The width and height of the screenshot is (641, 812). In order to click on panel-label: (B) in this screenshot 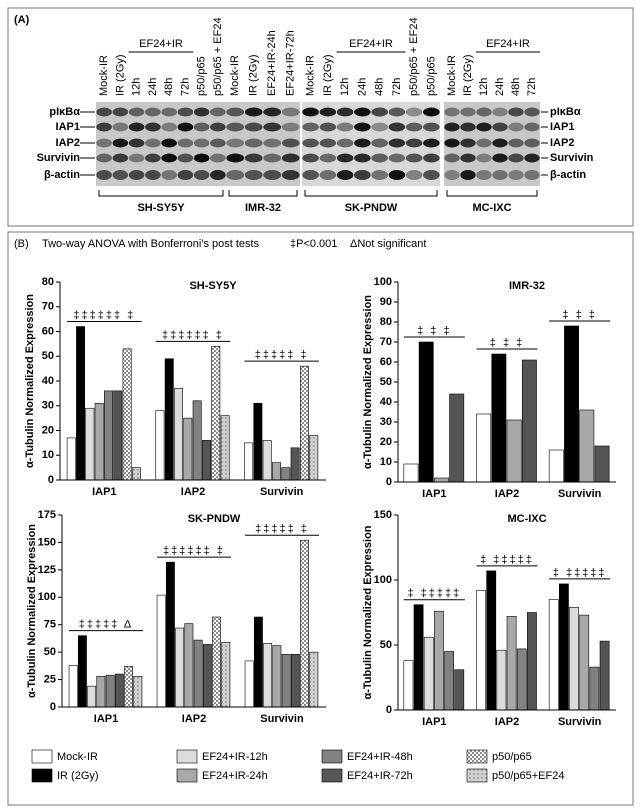, I will do `click(21, 244)`.